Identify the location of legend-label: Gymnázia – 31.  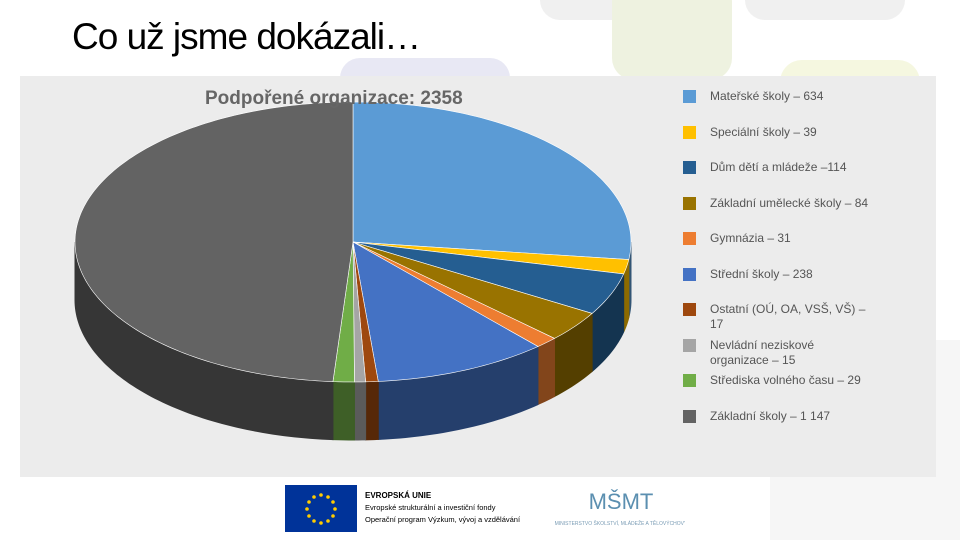
(750, 238).